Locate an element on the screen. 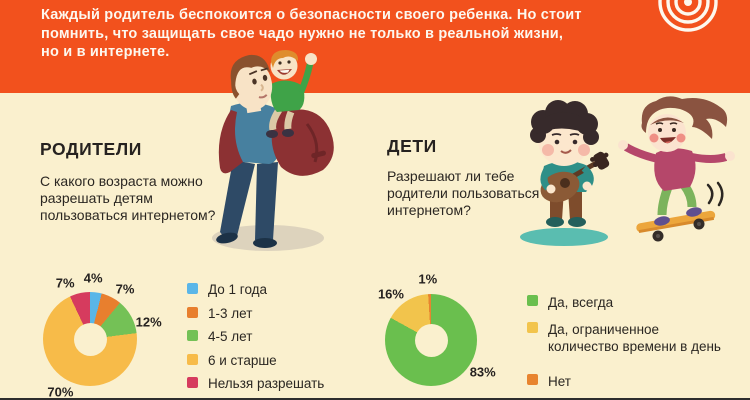  slice-value-label: 83% is located at coordinates (482, 372).